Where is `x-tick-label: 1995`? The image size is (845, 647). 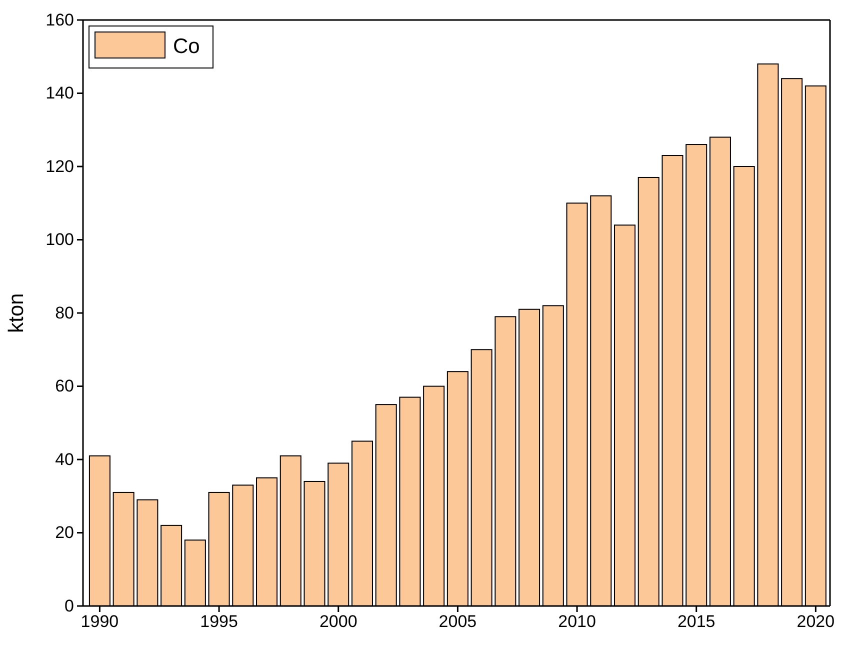 x-tick-label: 1995 is located at coordinates (219, 622).